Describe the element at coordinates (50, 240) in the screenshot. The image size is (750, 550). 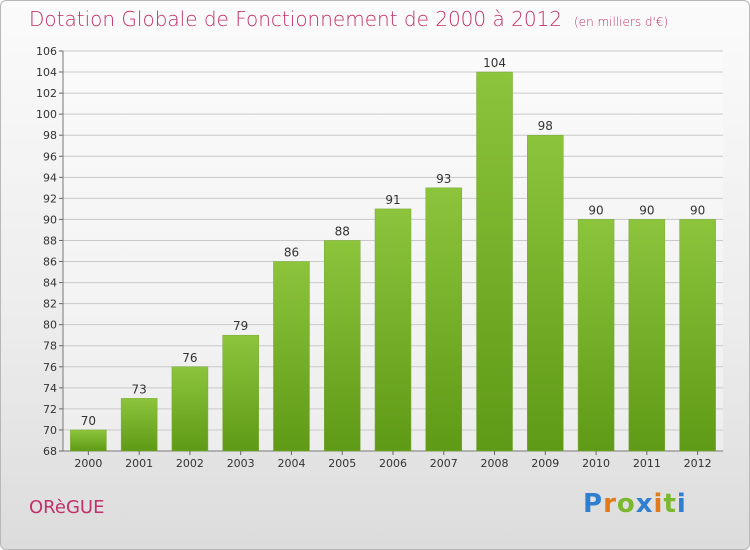
I see `y-tick-label: 88` at that location.